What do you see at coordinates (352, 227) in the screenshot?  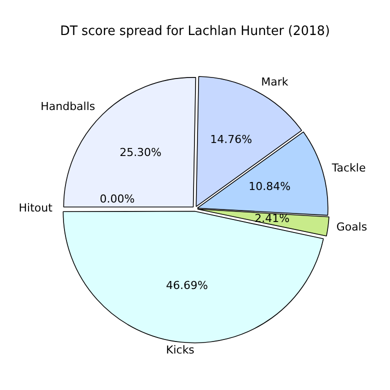 I see `slice-label: Goals` at bounding box center [352, 227].